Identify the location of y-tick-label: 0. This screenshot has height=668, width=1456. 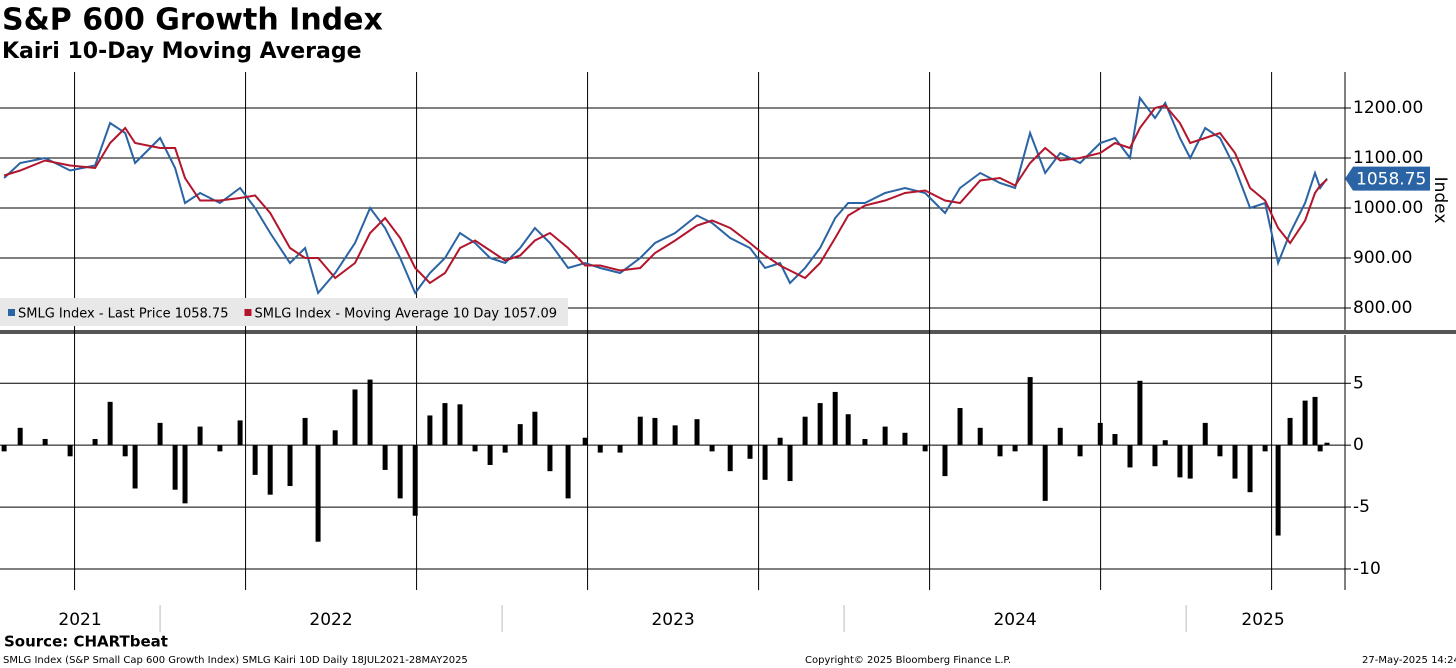
(1358, 445).